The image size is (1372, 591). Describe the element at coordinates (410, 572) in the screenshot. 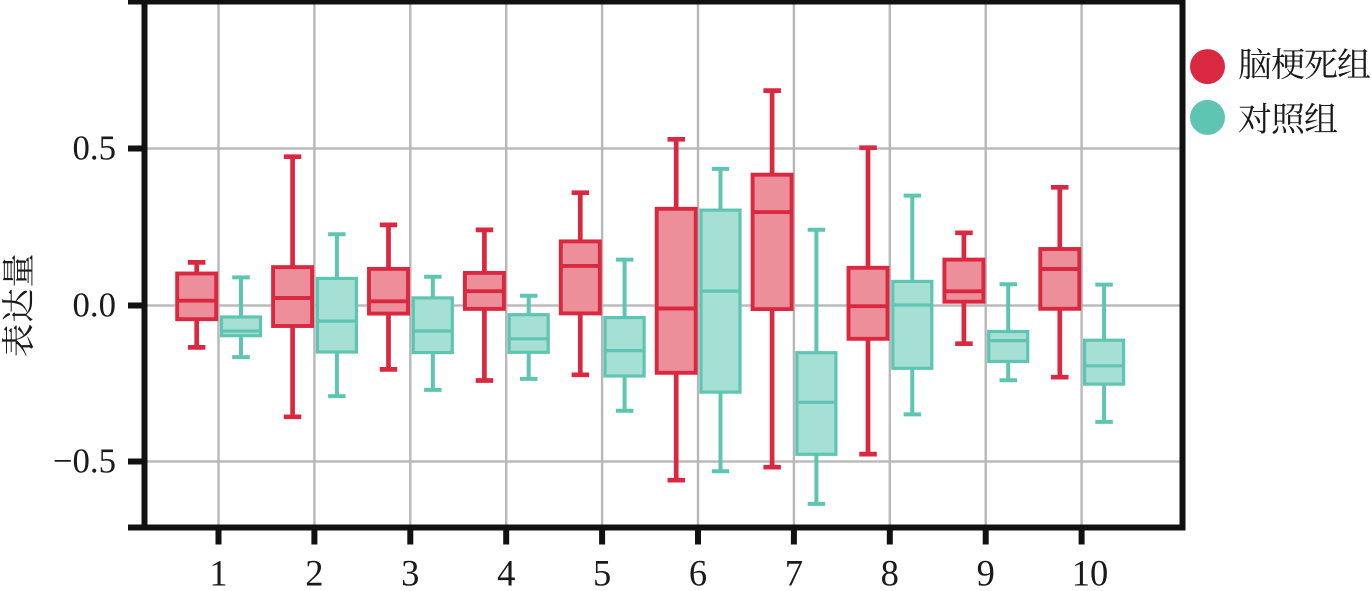

I see `svg-text: 3` at that location.